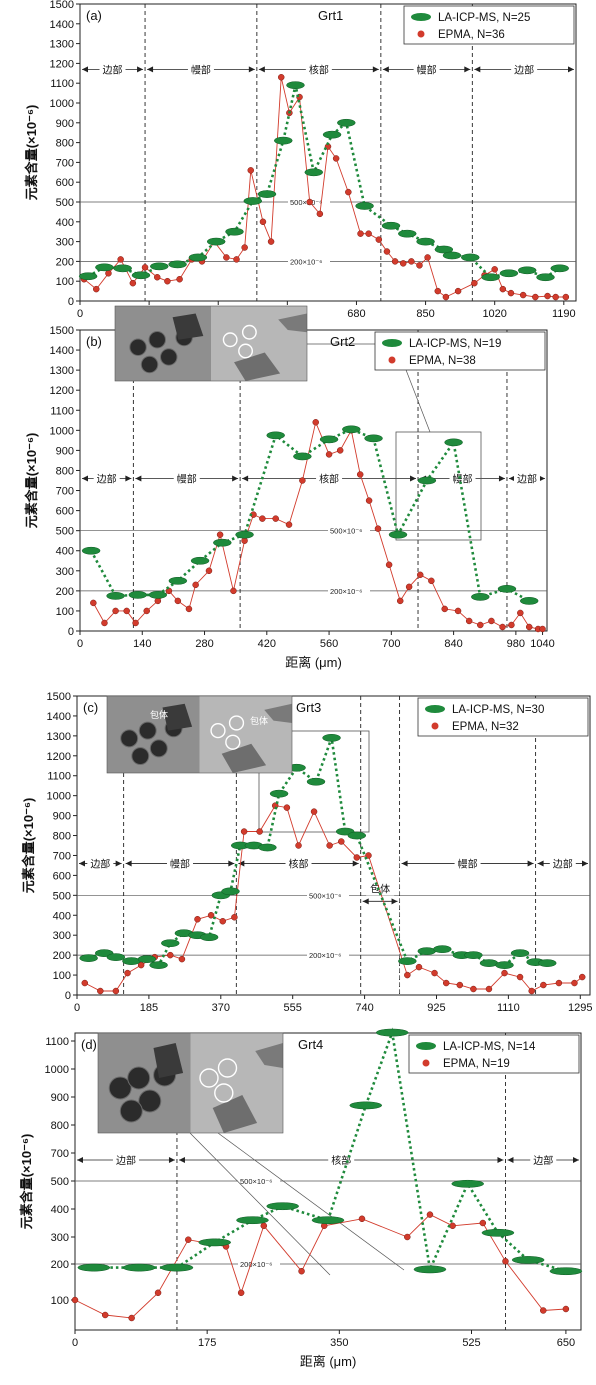 The height and width of the screenshot is (1385, 596). I want to click on mineral-grain, so click(235, 1114).